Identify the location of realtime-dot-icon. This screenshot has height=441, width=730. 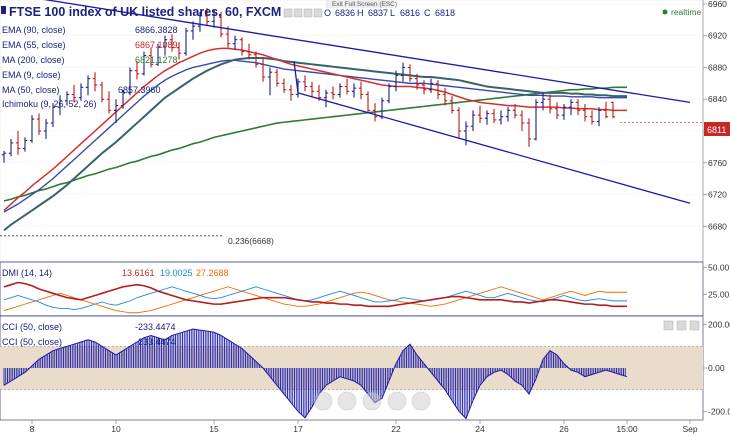
(665, 12).